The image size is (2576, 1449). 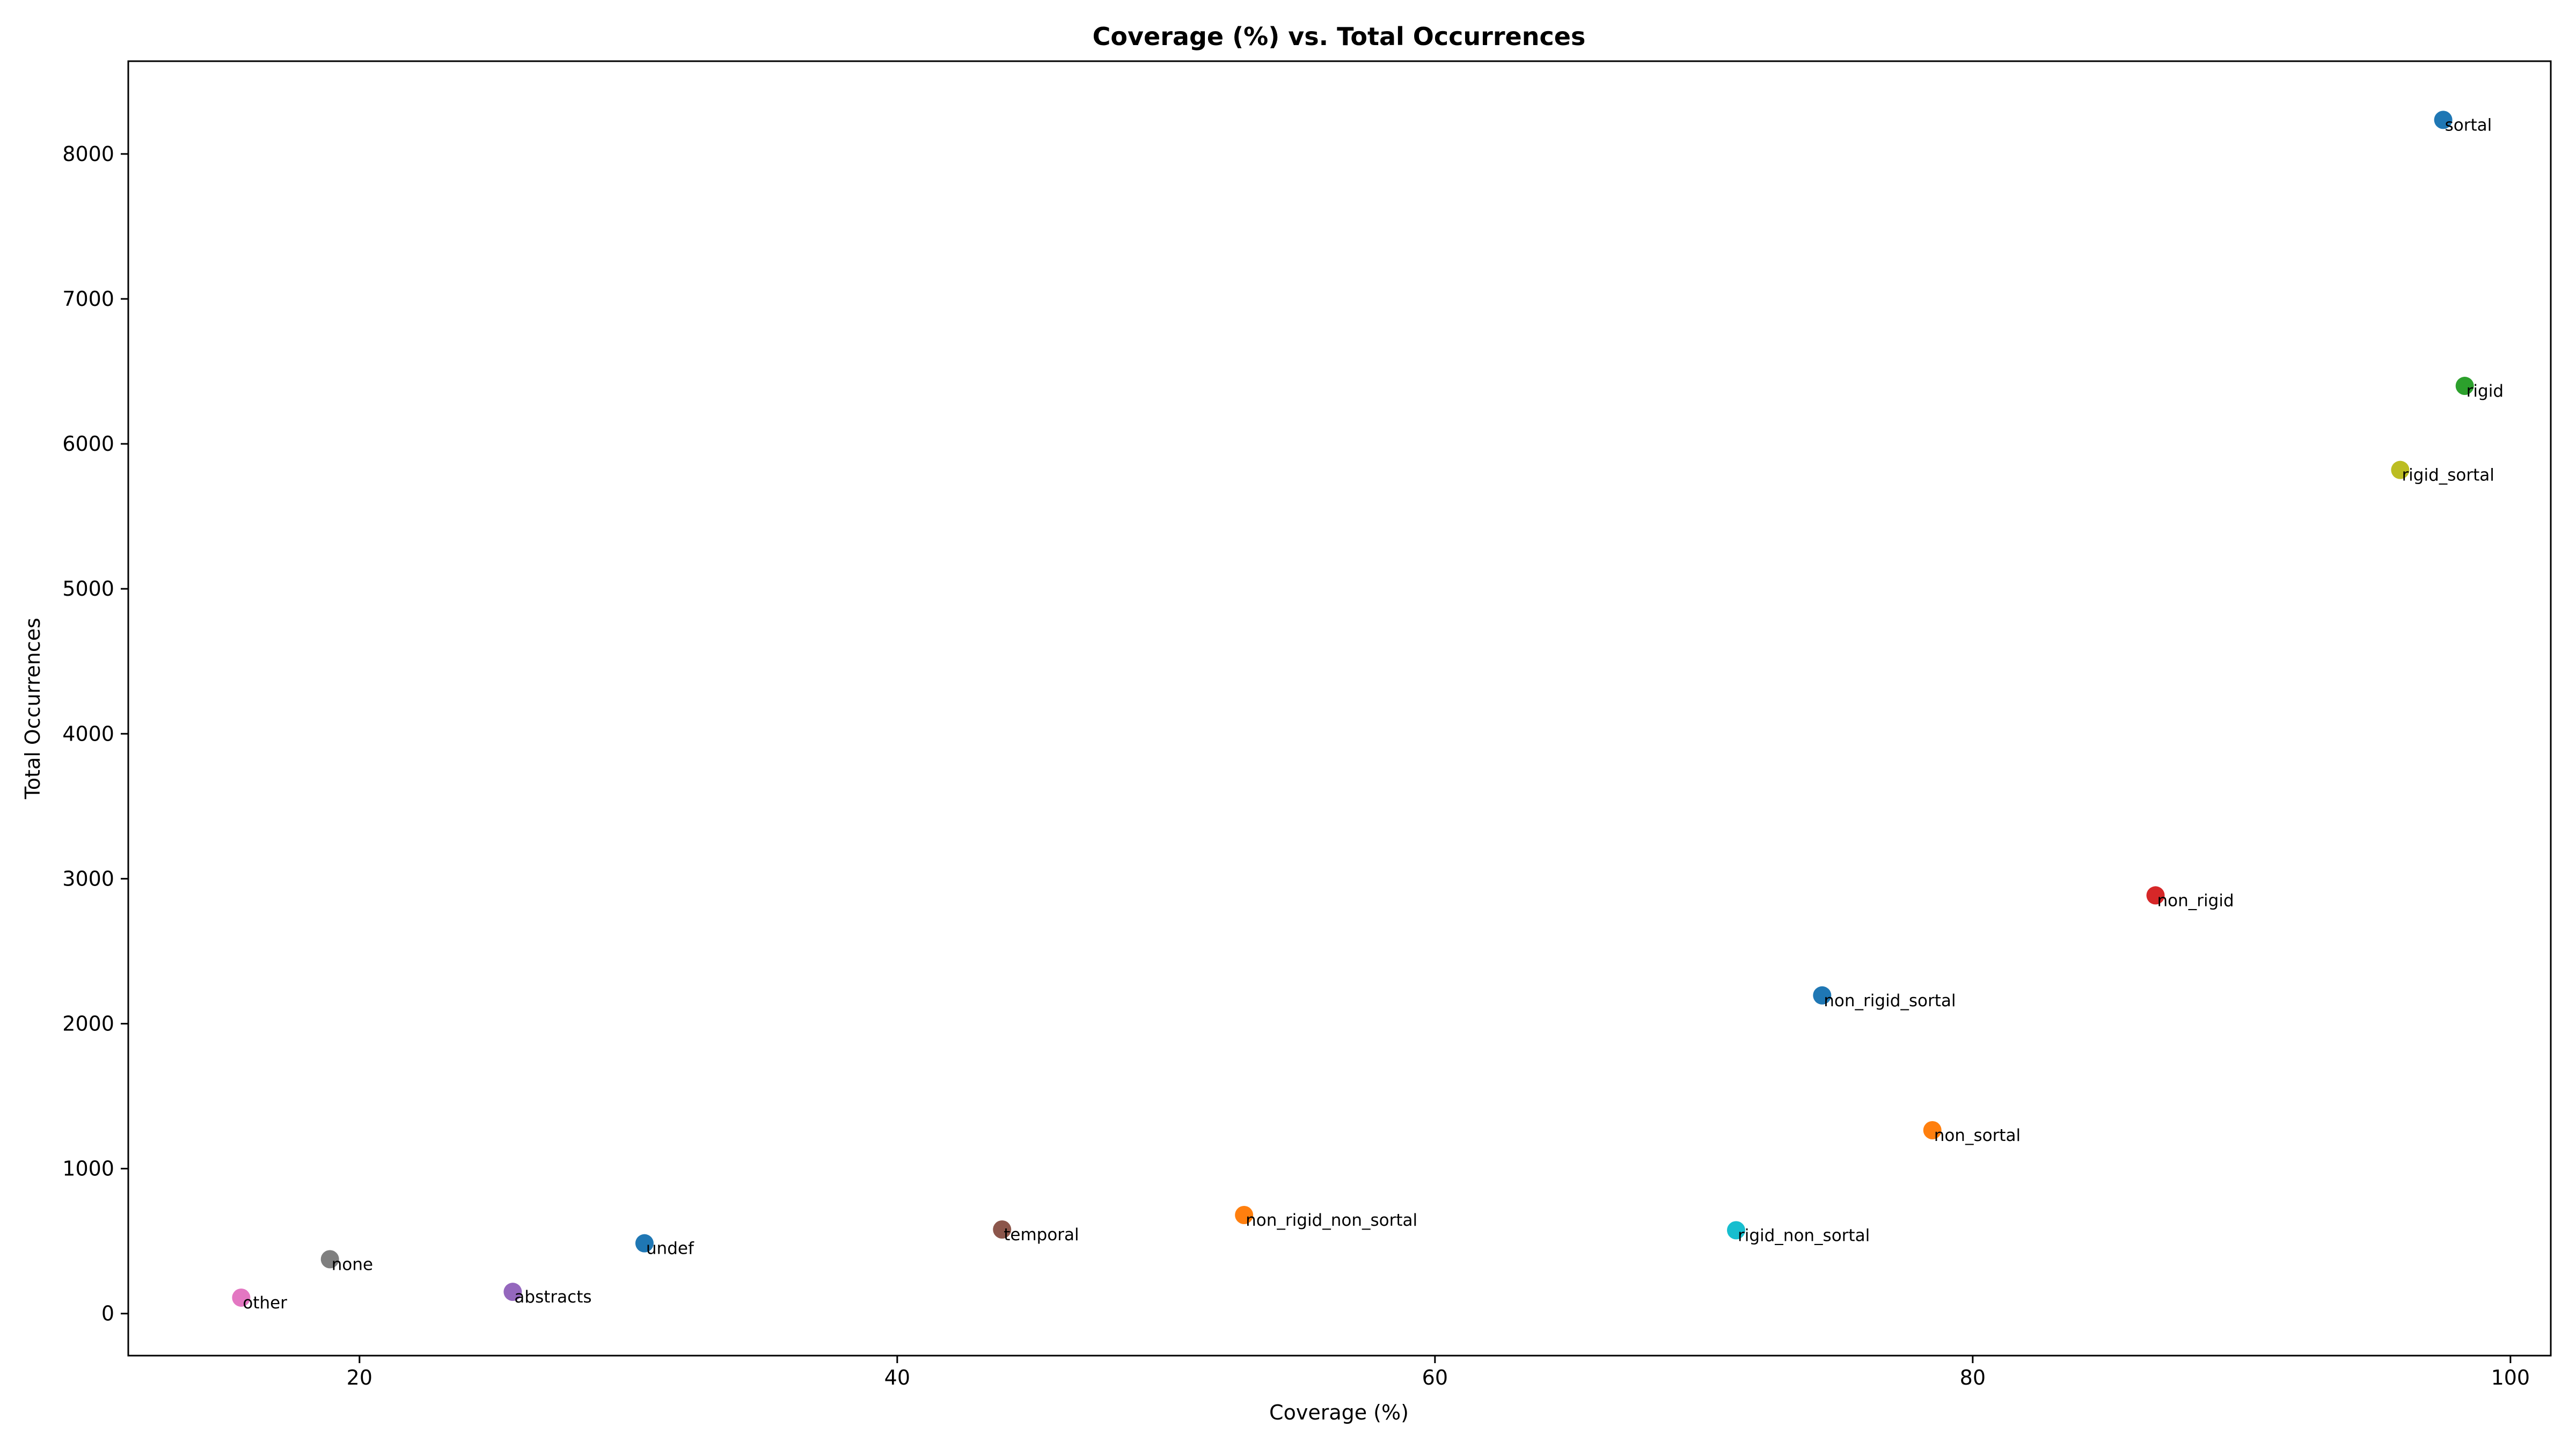 What do you see at coordinates (88, 299) in the screenshot?
I see `y-tick-label: 7000` at bounding box center [88, 299].